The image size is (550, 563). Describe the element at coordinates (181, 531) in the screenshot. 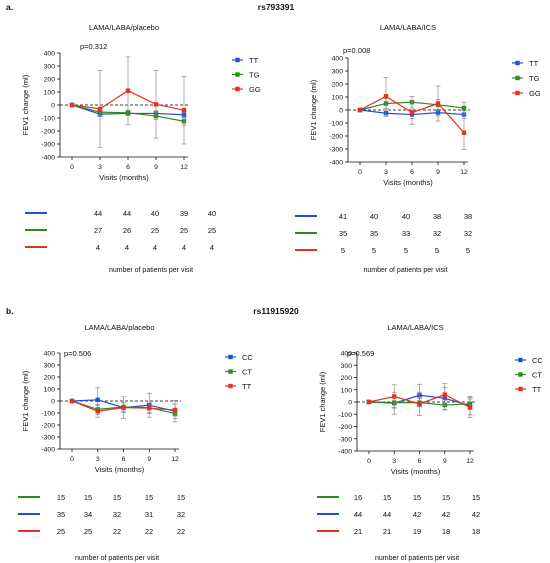

I see `patient-count: 22` at that location.